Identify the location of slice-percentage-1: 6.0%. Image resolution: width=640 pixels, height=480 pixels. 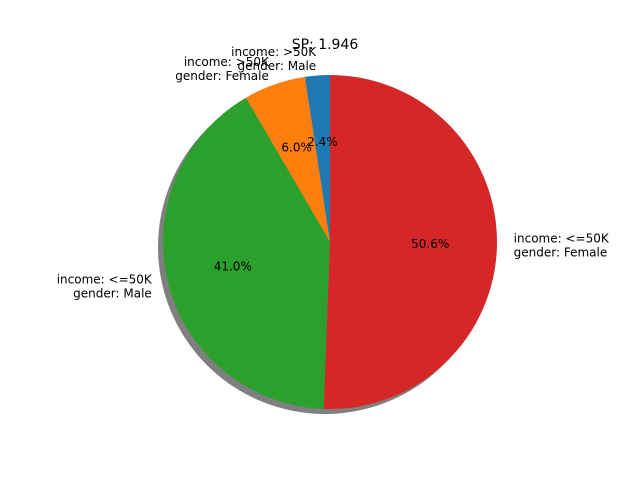
(296, 148).